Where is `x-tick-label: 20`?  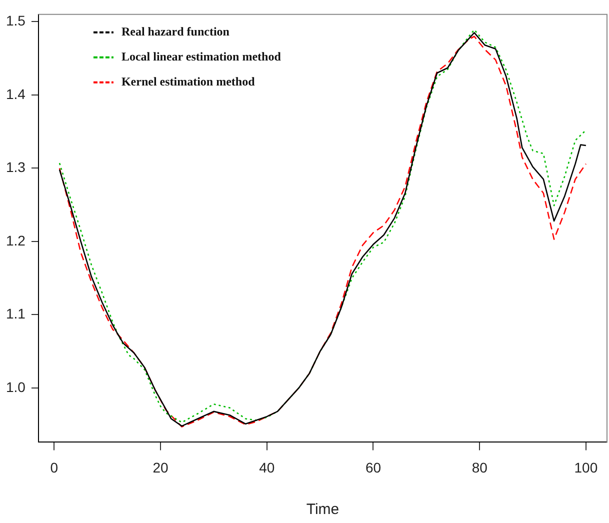
x-tick-label: 20 is located at coordinates (160, 467).